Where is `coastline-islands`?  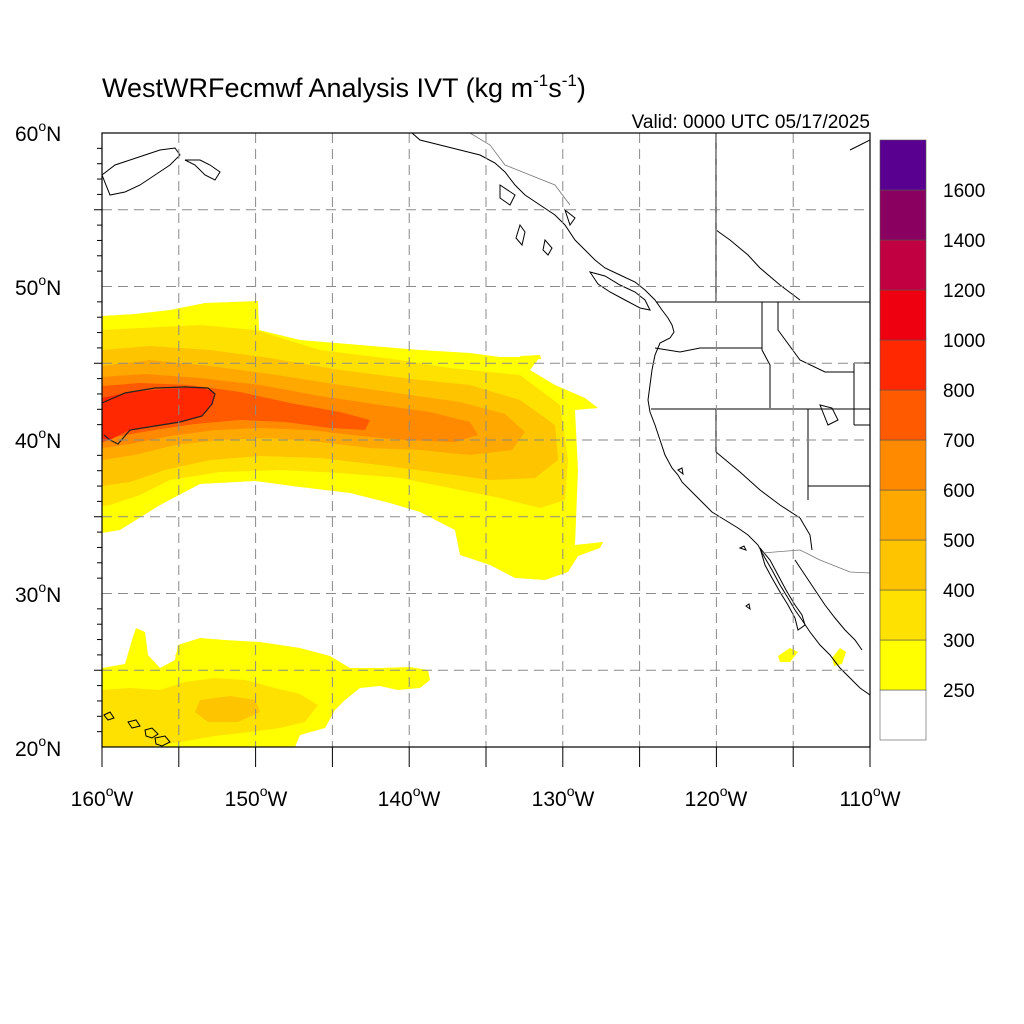 coastline-islands is located at coordinates (537, 220).